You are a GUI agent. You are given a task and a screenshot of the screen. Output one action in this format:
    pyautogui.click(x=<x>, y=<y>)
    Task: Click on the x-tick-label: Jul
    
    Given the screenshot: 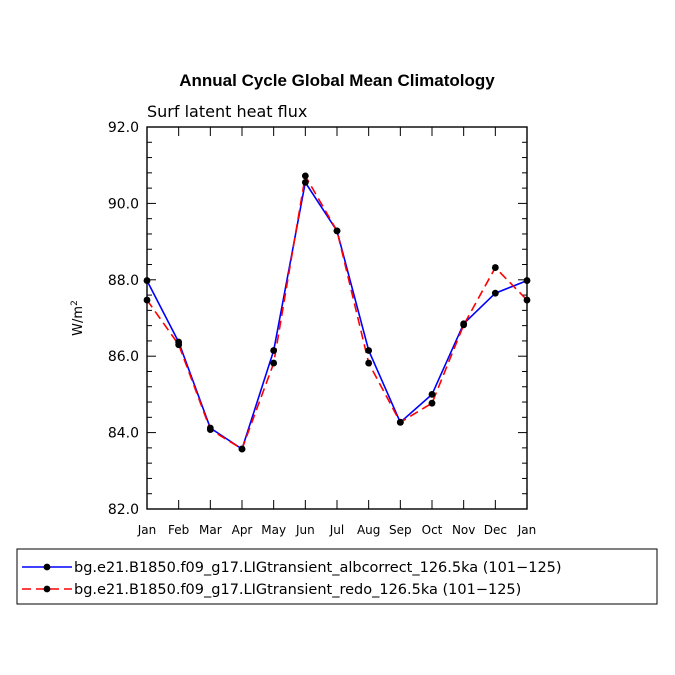 What is the action you would take?
    pyautogui.click(x=336, y=530)
    